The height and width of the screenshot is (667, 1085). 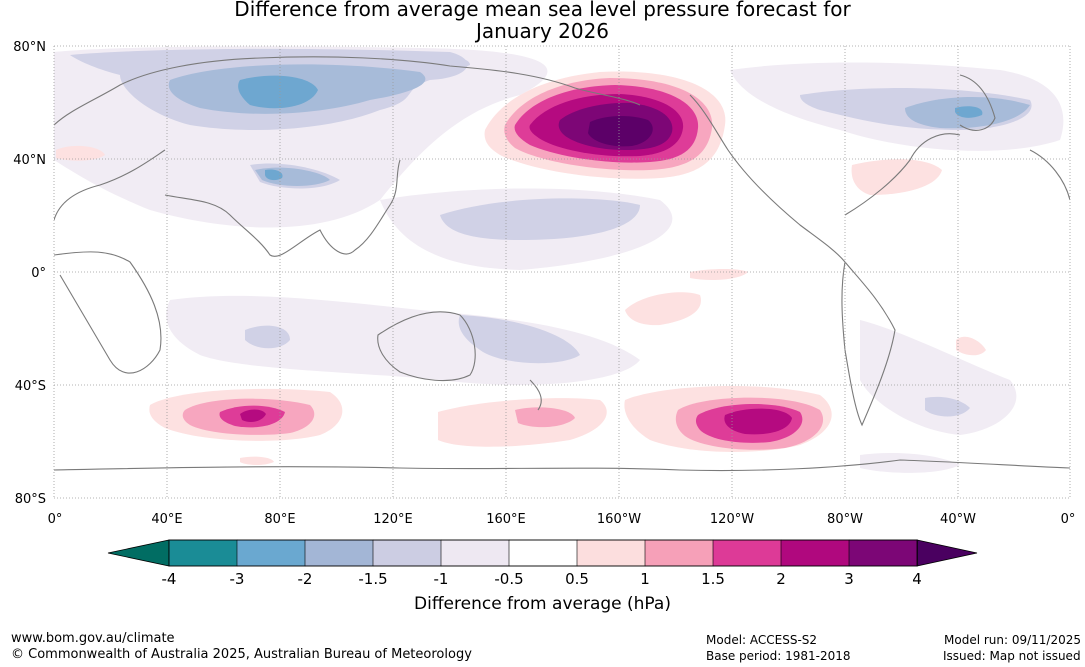 What do you see at coordinates (93, 638) in the screenshot?
I see `footer-website: www.bom.gov.au/climate` at bounding box center [93, 638].